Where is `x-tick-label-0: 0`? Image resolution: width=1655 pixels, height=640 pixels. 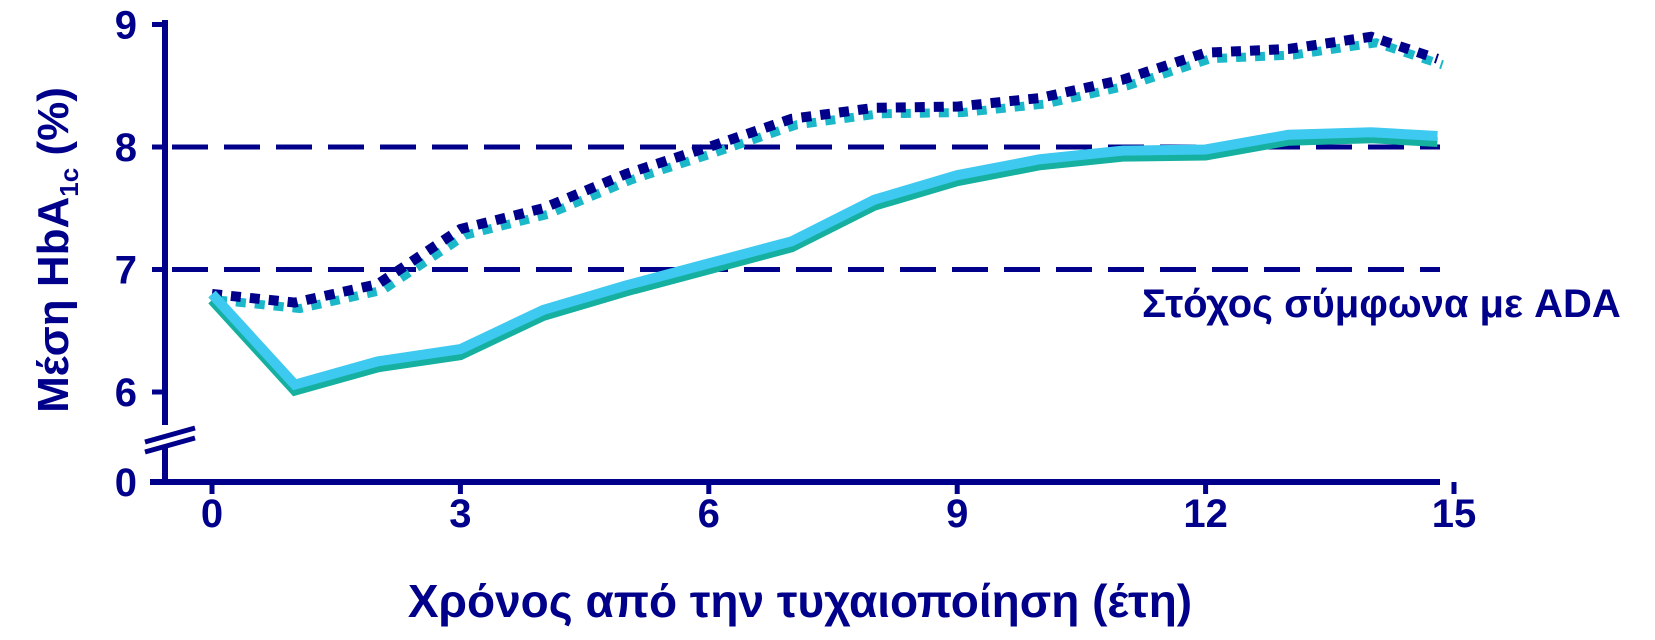 x-tick-label-0: 0 is located at coordinates (212, 514).